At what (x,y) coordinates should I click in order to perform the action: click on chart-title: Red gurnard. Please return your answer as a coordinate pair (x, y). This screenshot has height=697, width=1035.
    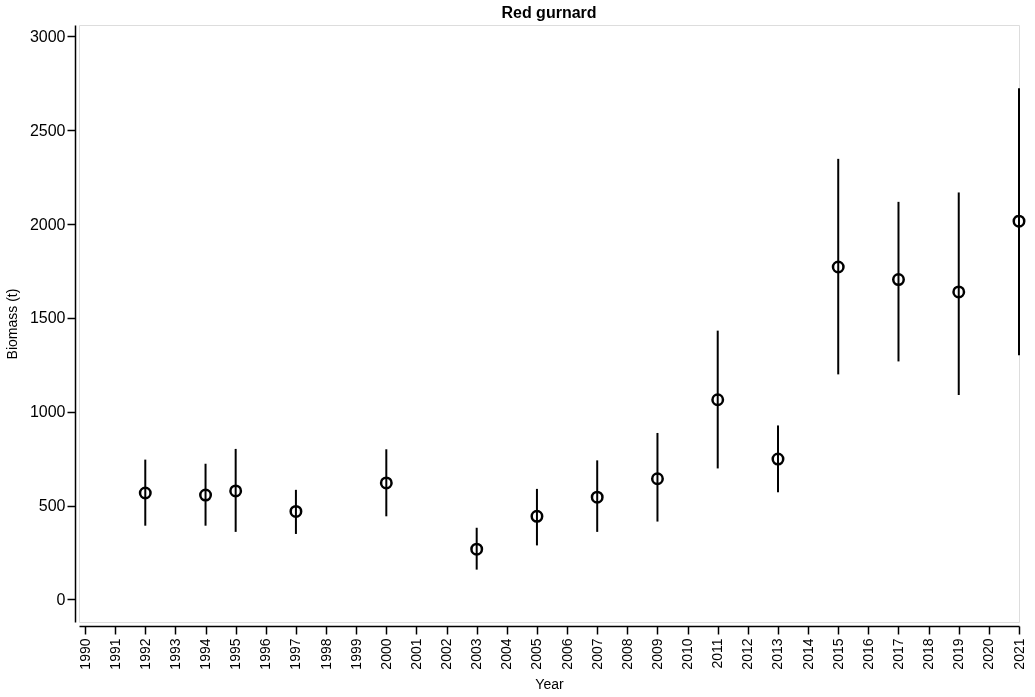
    Looking at the image, I should click on (549, 12).